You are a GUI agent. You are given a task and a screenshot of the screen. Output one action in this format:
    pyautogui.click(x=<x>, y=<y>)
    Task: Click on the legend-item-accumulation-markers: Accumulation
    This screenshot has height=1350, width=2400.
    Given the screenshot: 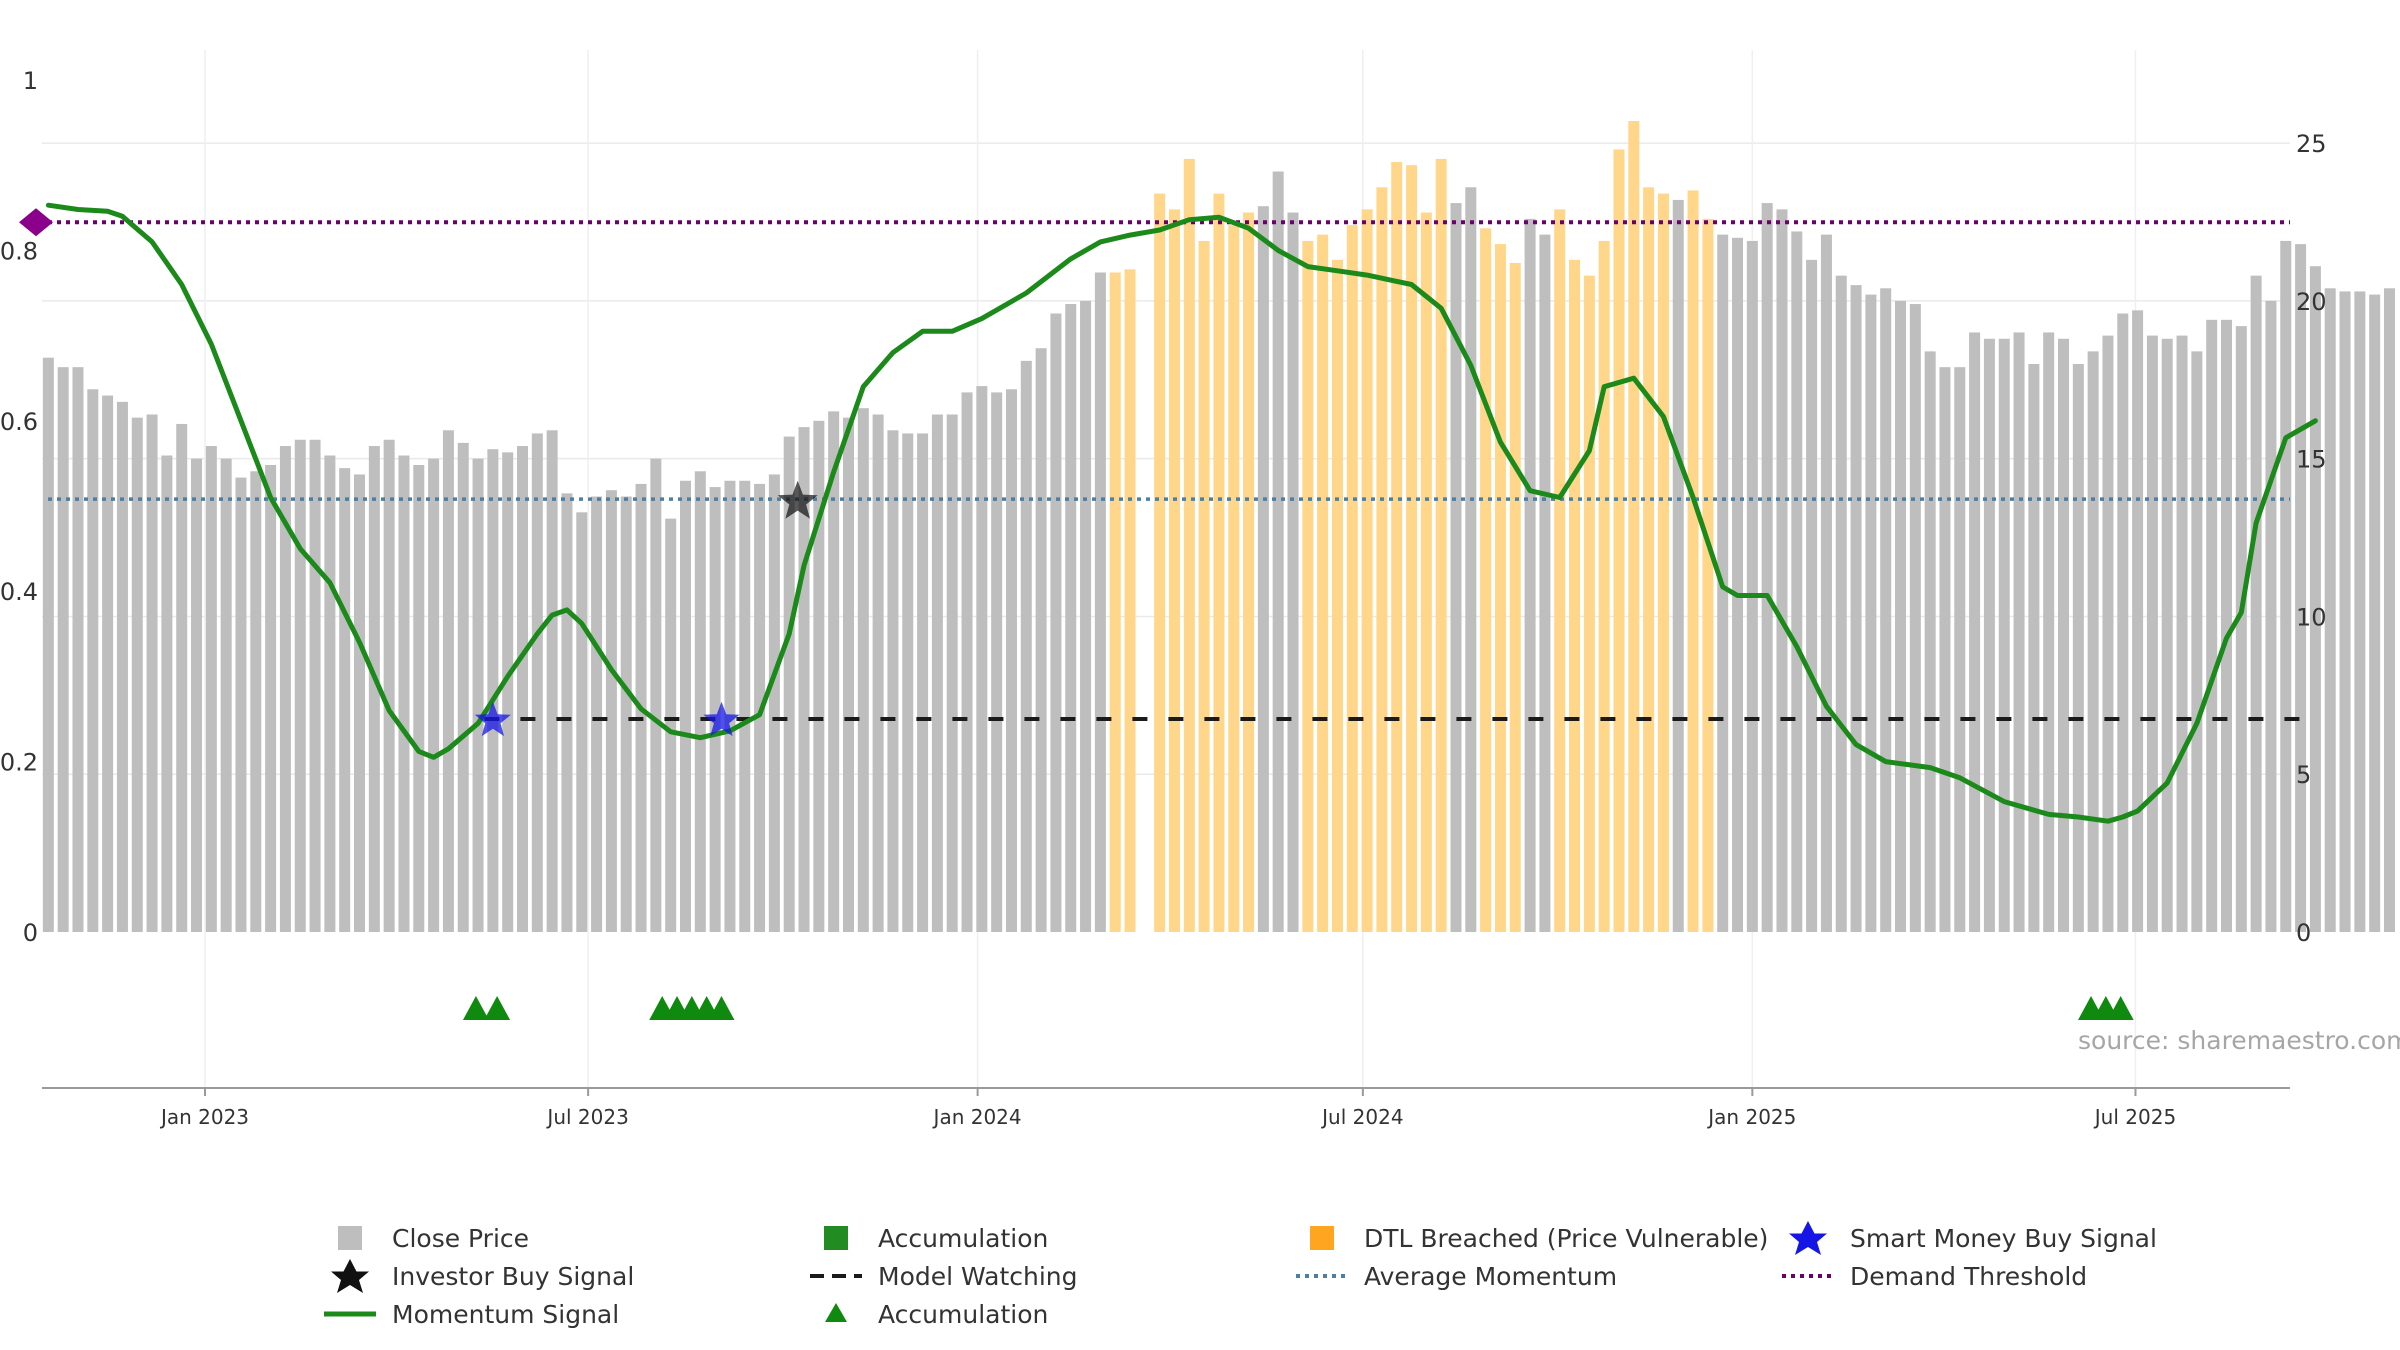 What is the action you would take?
    pyautogui.click(x=927, y=1314)
    